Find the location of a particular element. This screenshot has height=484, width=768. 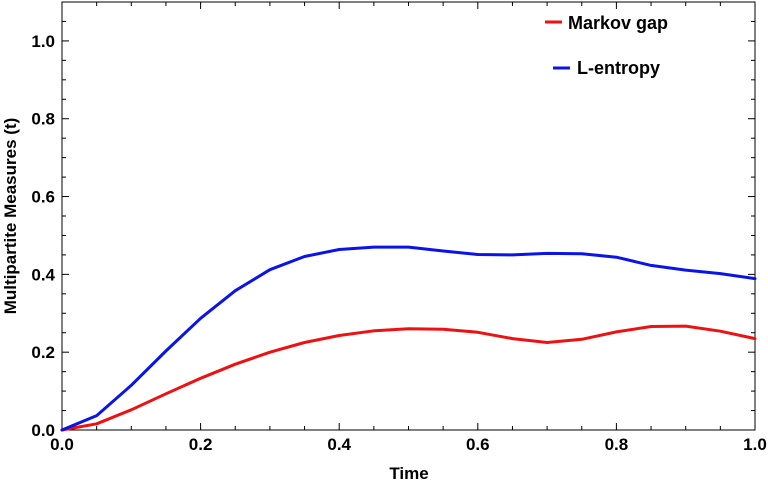

x-tick-label: 0.6 is located at coordinates (478, 444).